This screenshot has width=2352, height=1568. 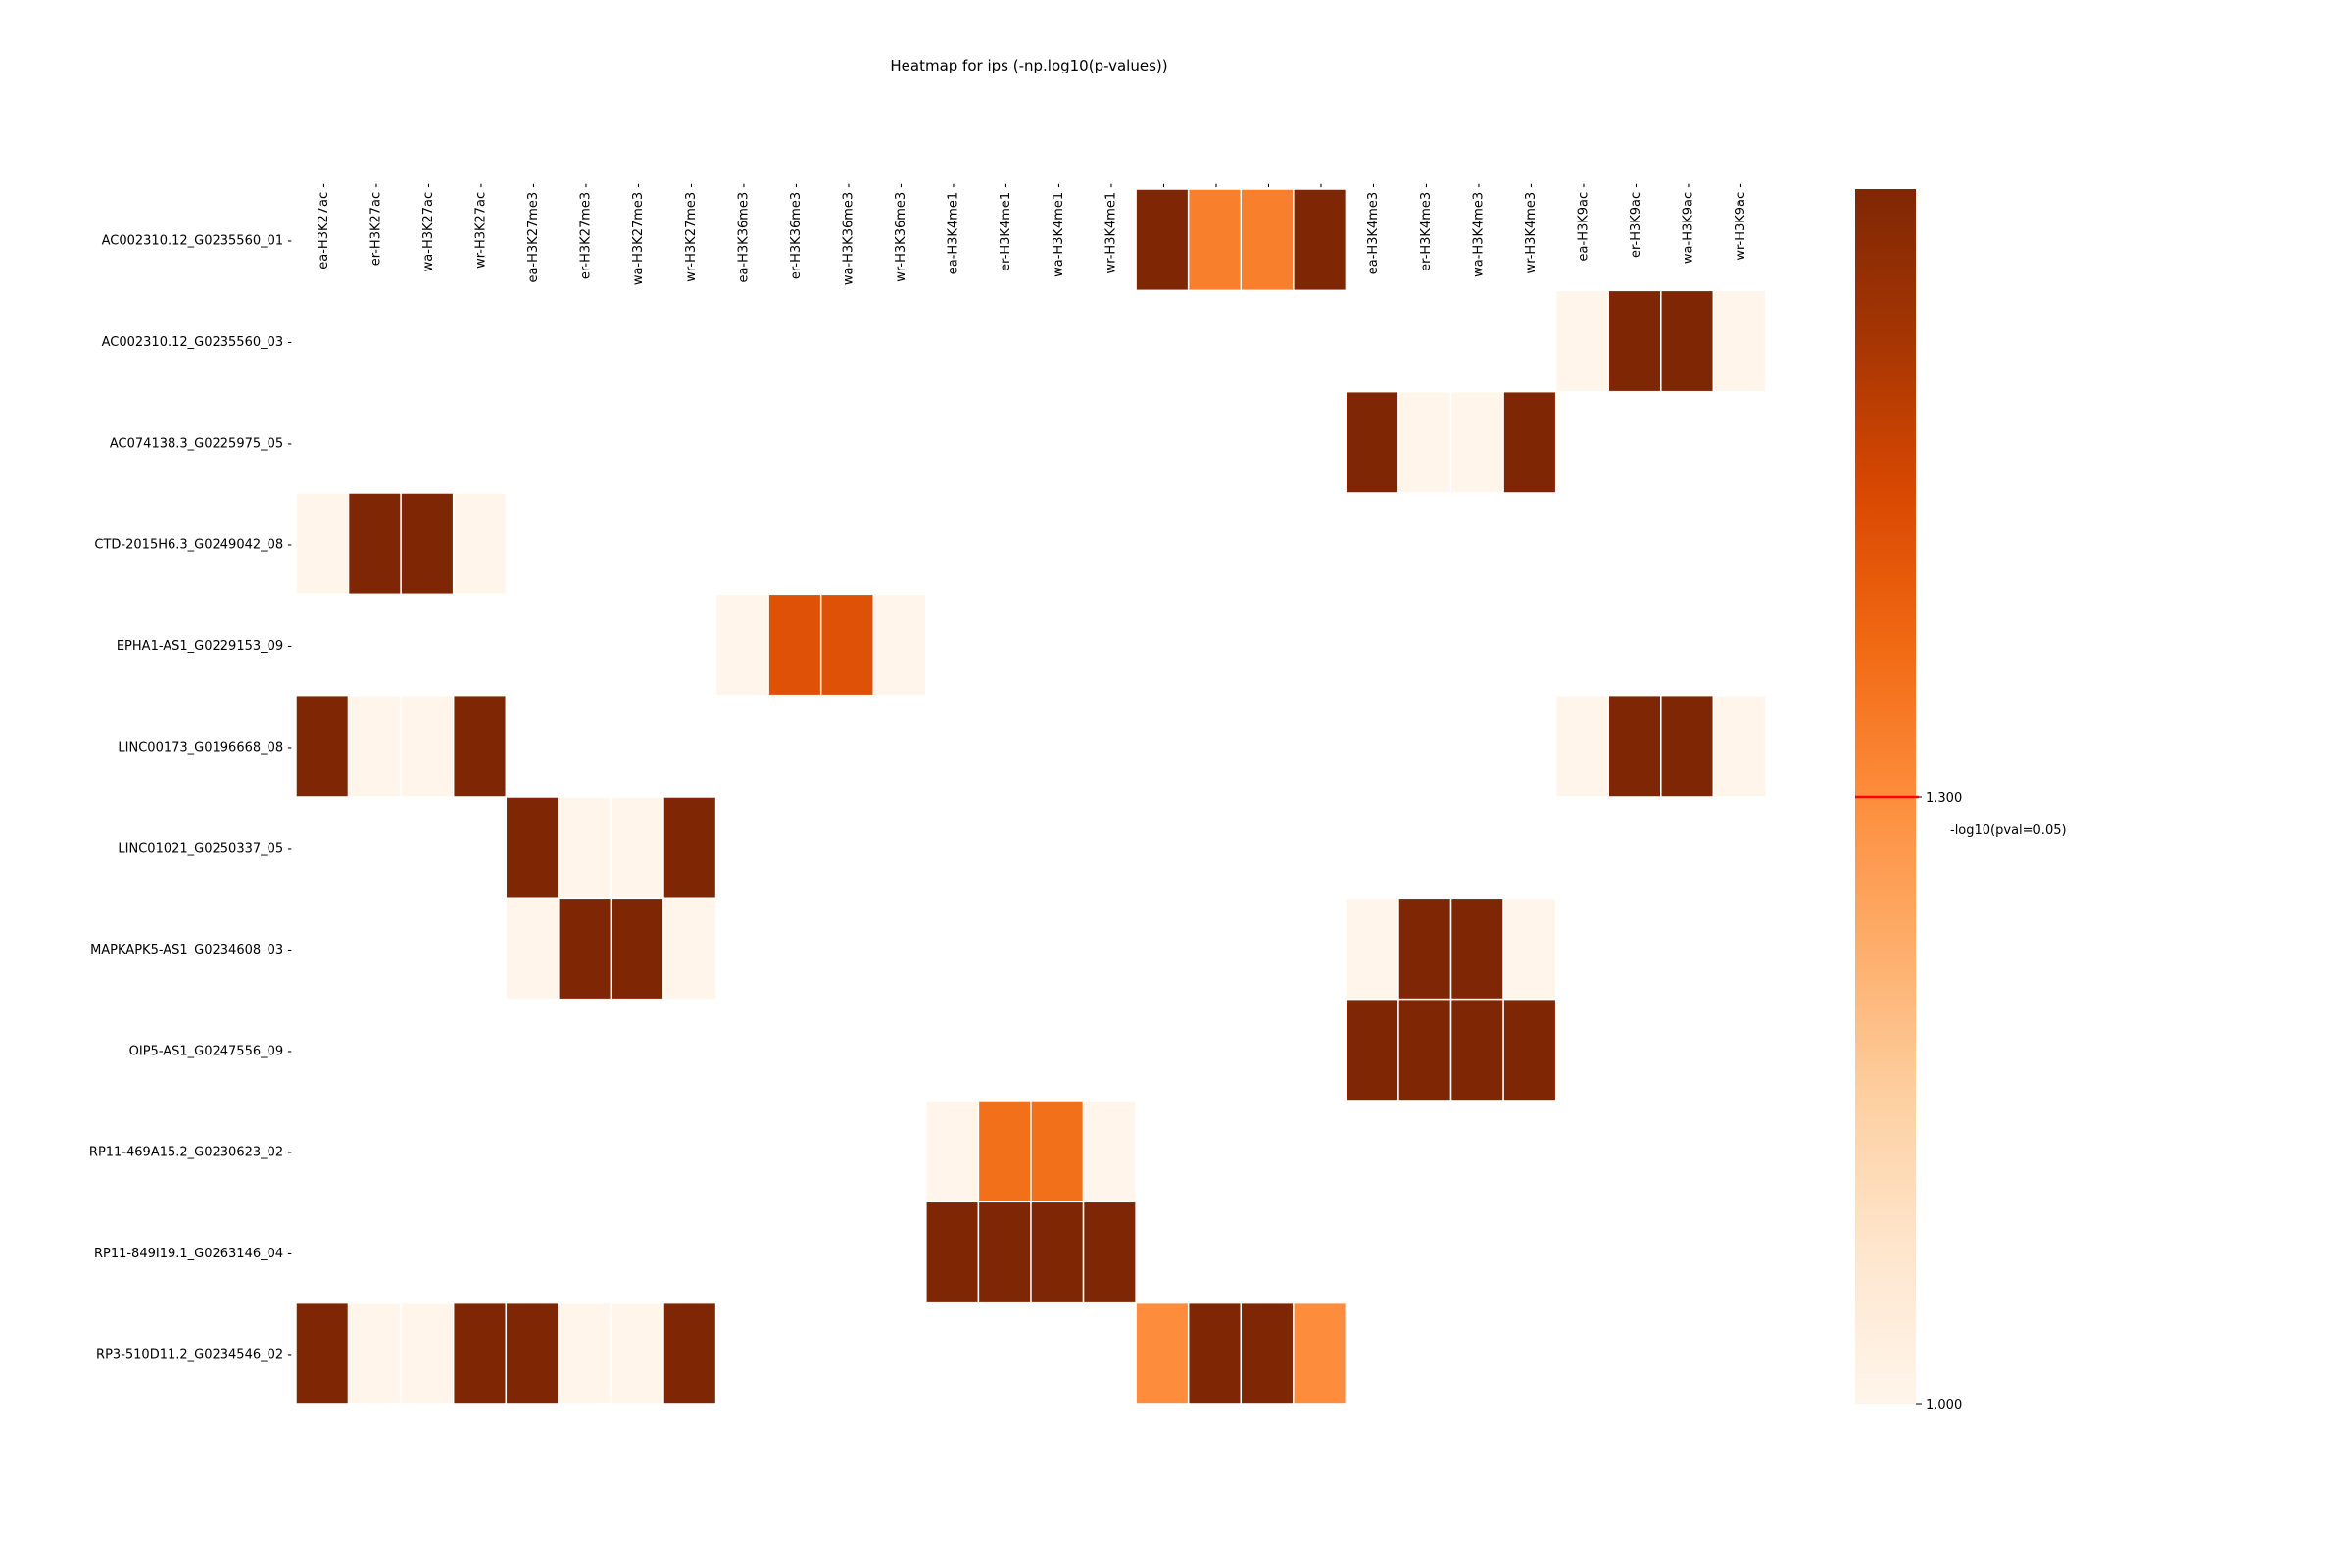 What do you see at coordinates (1426, 227) in the screenshot?
I see `column-label: er-H3K4me3 -` at bounding box center [1426, 227].